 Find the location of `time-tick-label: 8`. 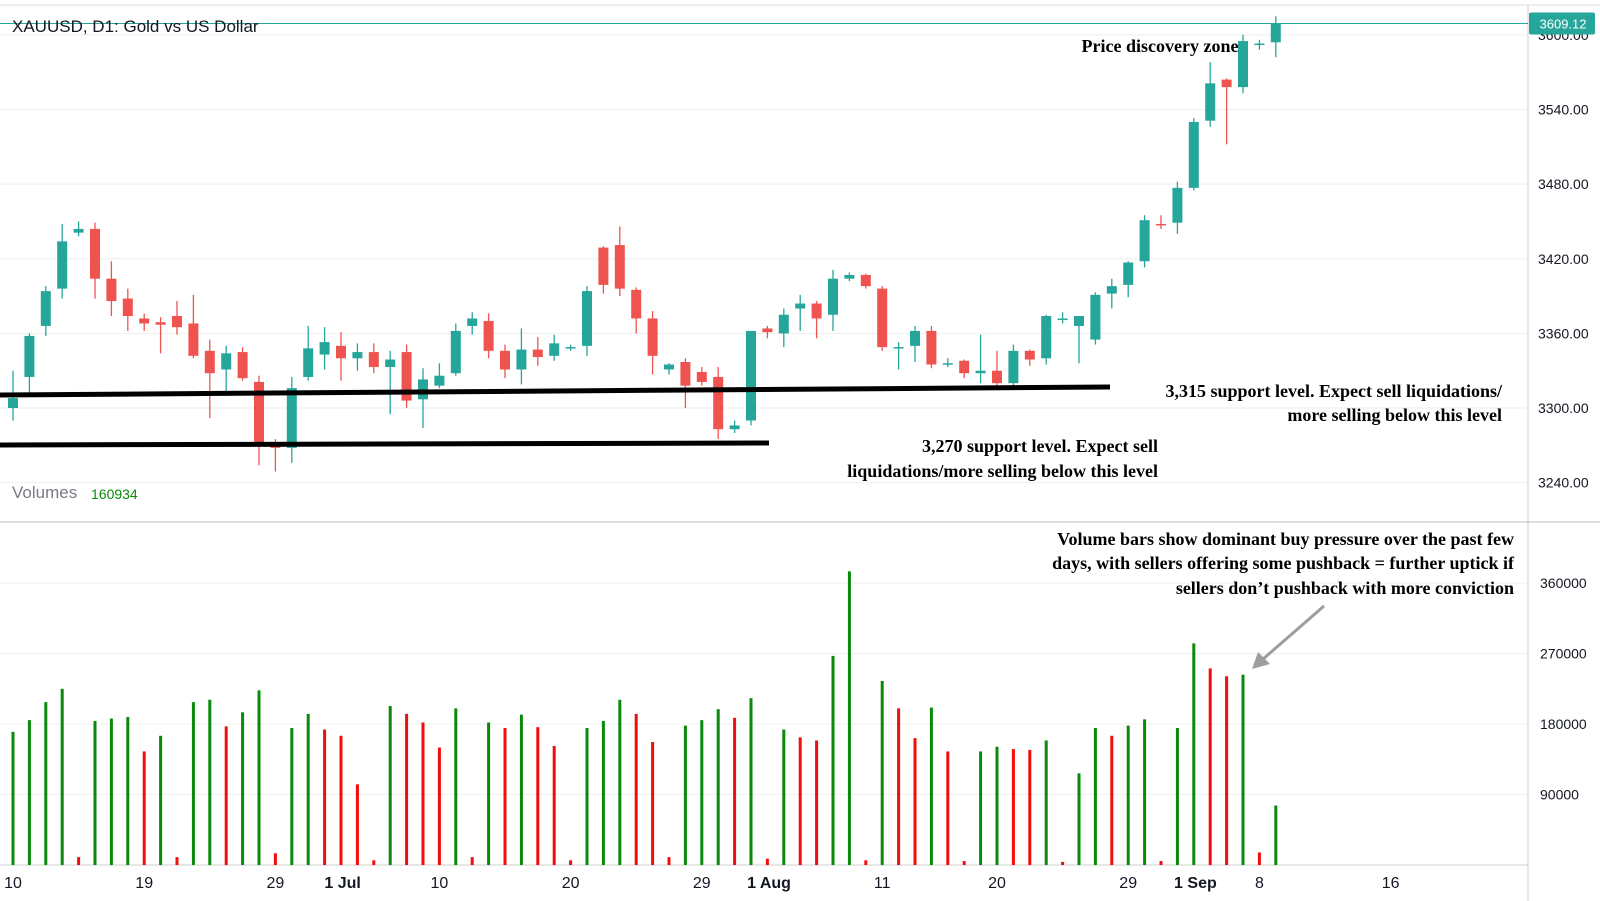

time-tick-label: 8 is located at coordinates (1259, 883).